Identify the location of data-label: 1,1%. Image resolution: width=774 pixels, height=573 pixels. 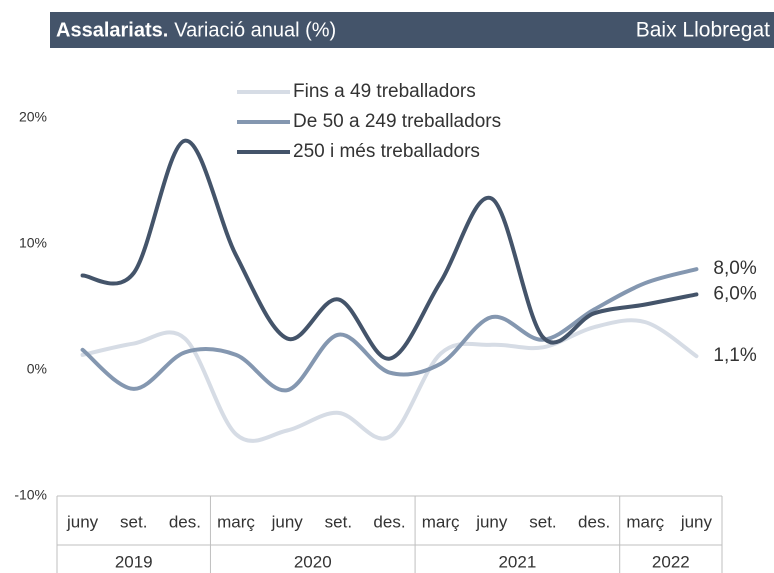
(734, 355).